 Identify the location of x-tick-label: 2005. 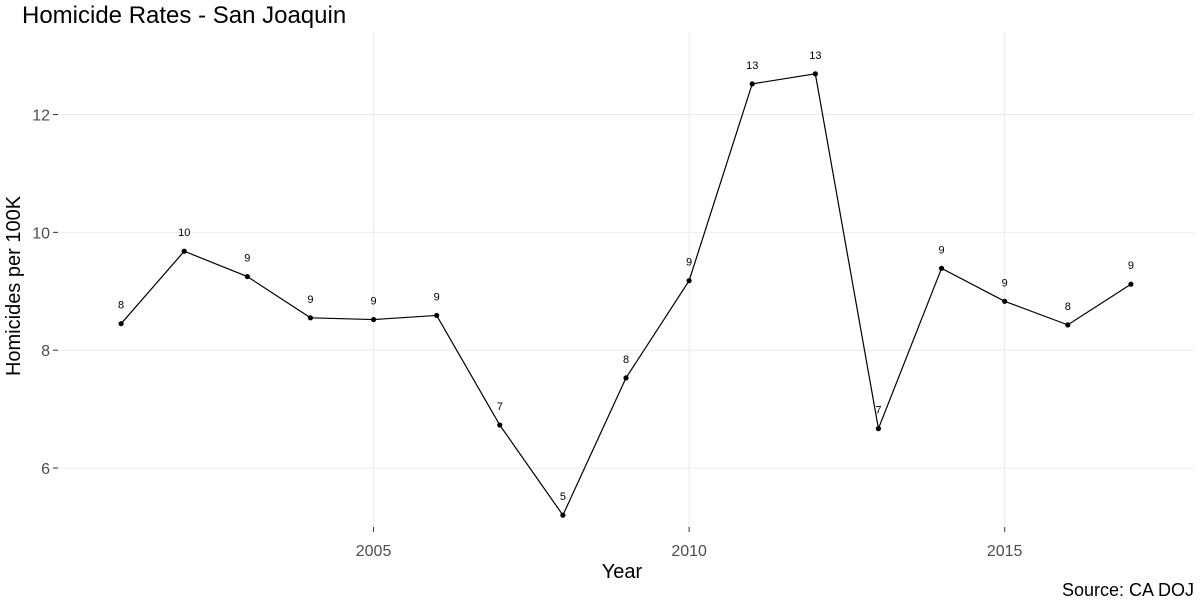
(374, 551).